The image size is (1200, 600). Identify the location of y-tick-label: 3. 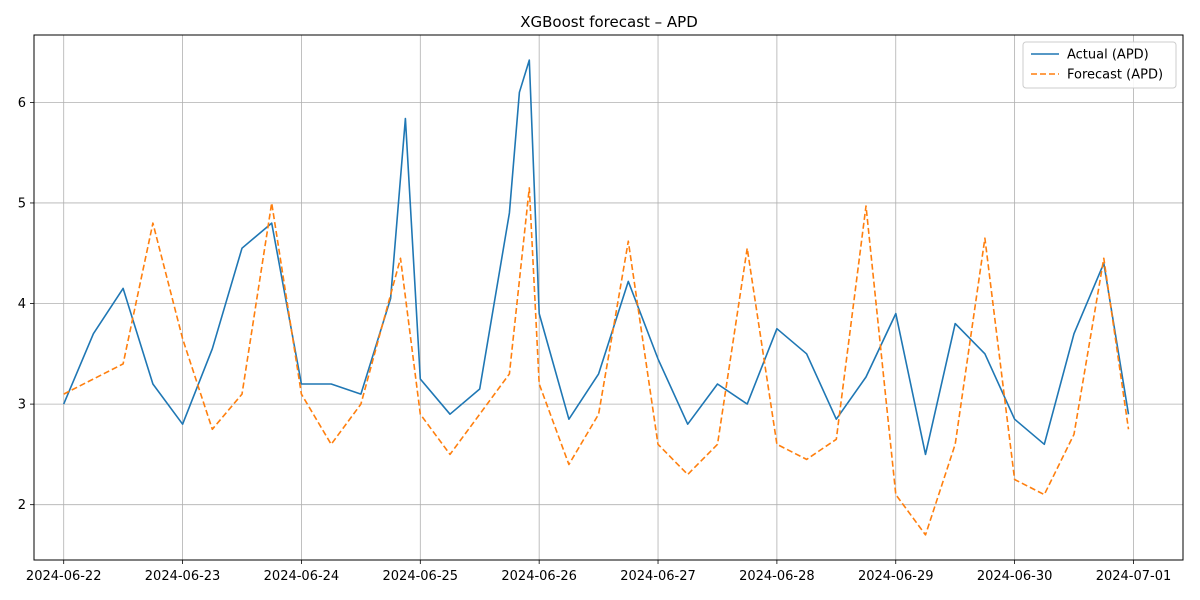
(22, 405).